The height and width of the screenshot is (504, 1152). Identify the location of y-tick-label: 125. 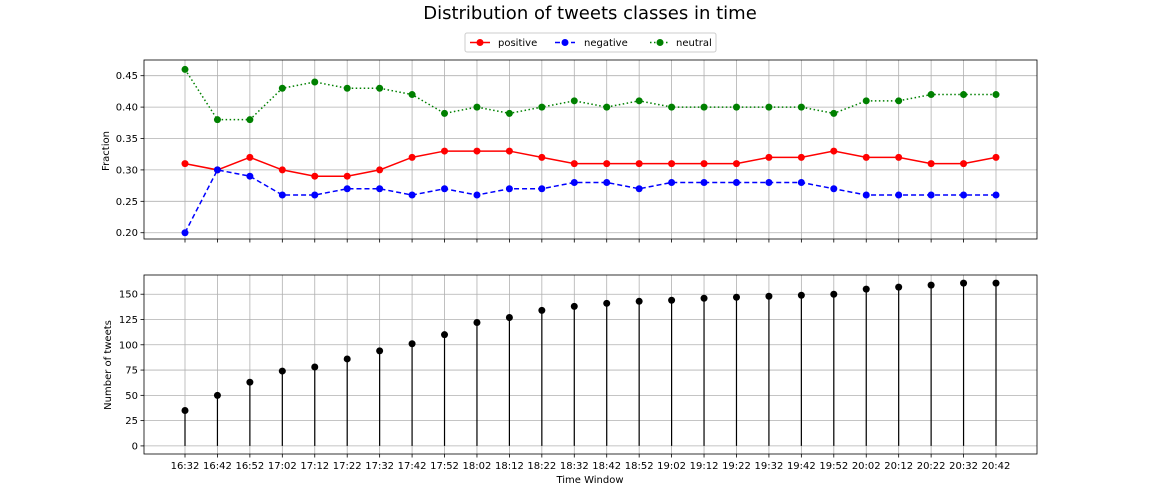
(128, 320).